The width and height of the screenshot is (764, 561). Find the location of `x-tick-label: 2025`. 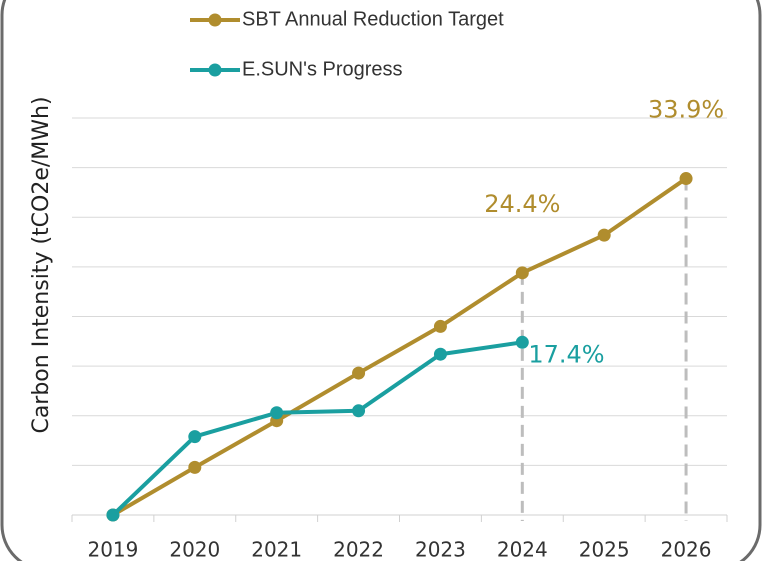

x-tick-label: 2025 is located at coordinates (604, 549).